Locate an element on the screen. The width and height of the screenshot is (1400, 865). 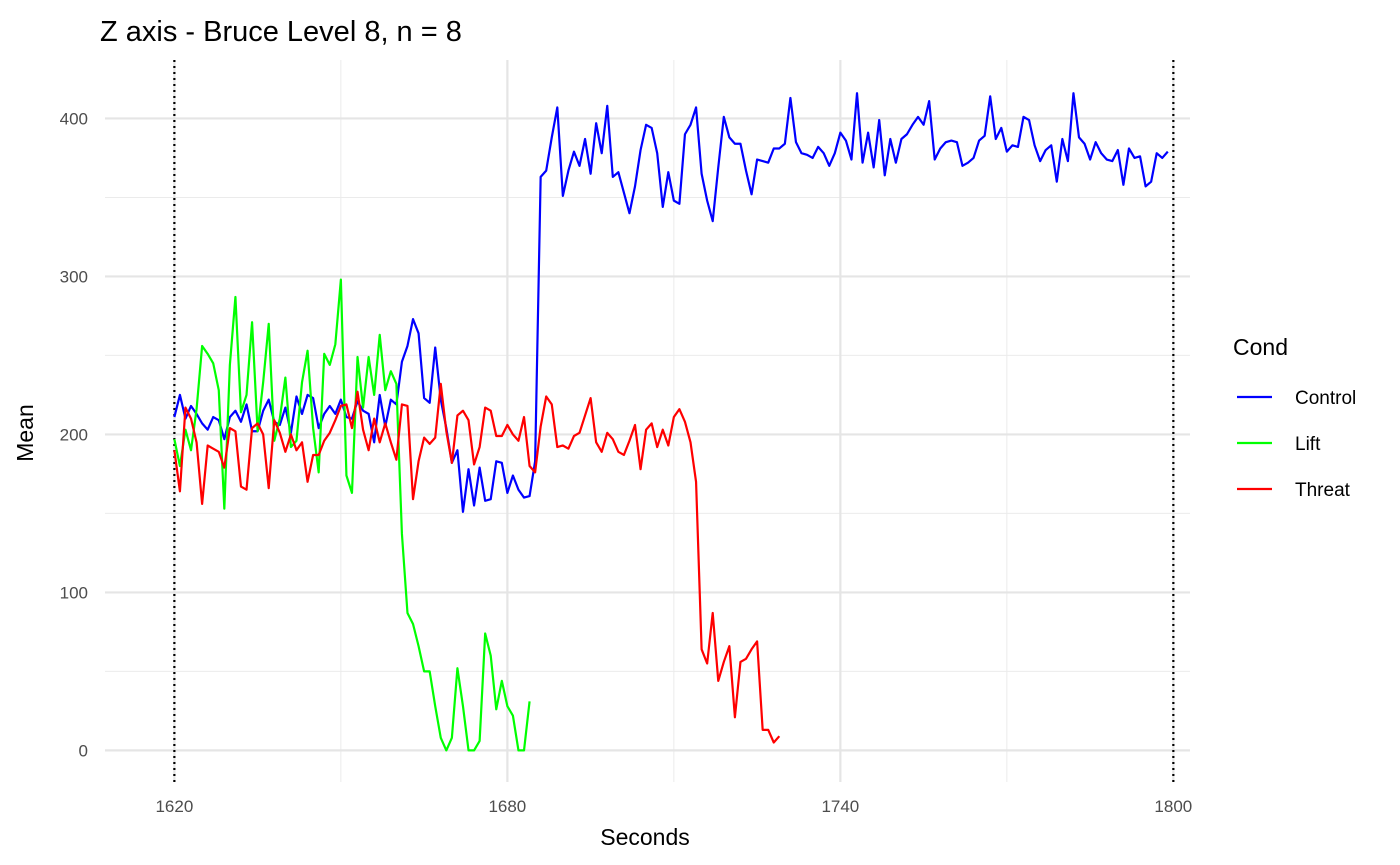
legend-title: Cond is located at coordinates (1260, 347).